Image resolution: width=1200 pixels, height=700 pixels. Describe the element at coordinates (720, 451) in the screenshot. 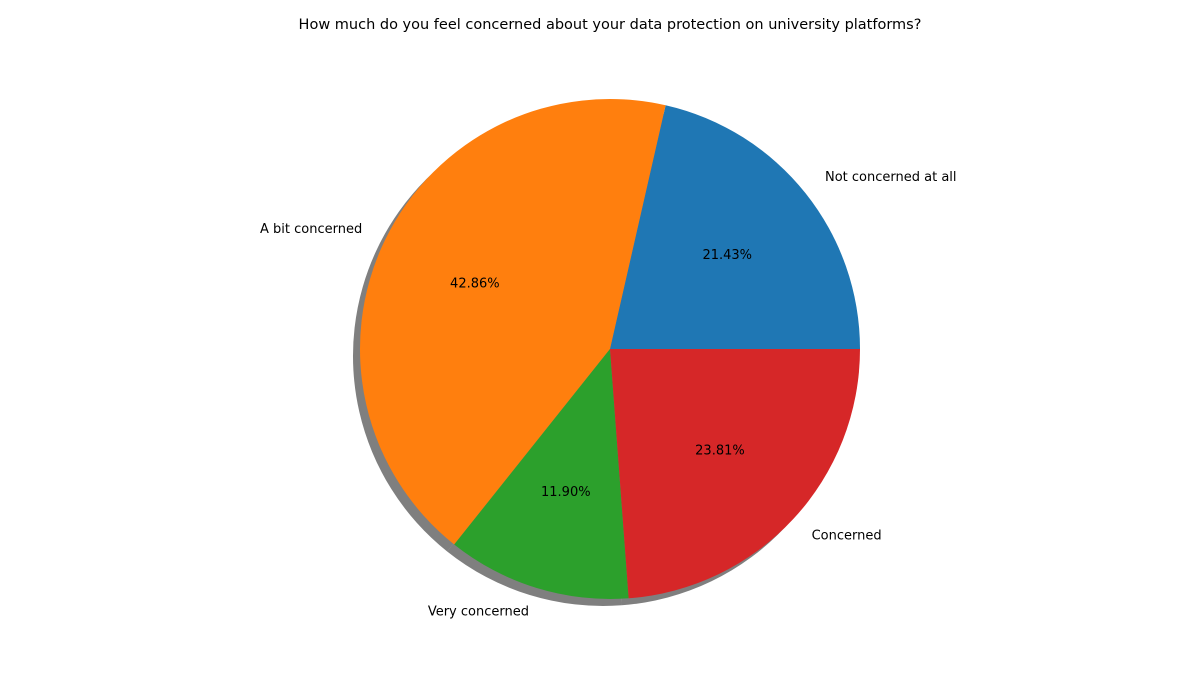

I see `slice-value-concerned: 23.81%` at that location.